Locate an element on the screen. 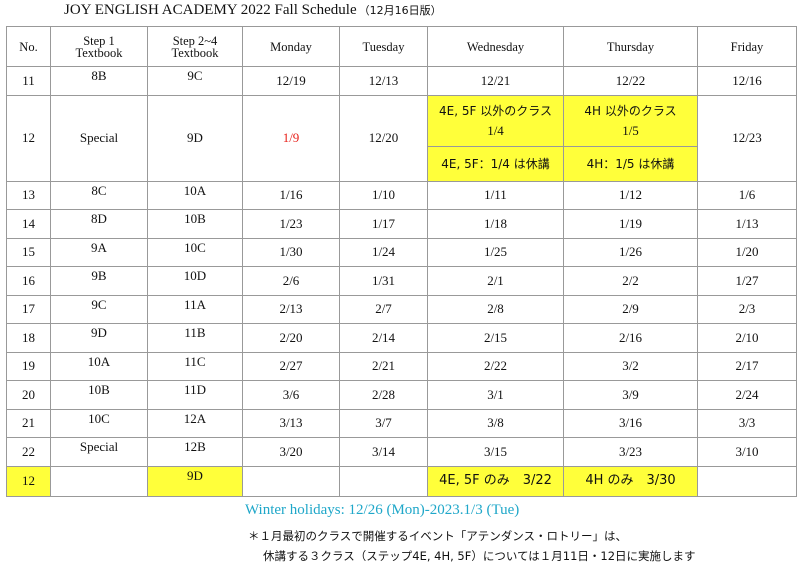 The width and height of the screenshot is (800, 567). cell-no: 18 is located at coordinates (28, 338).